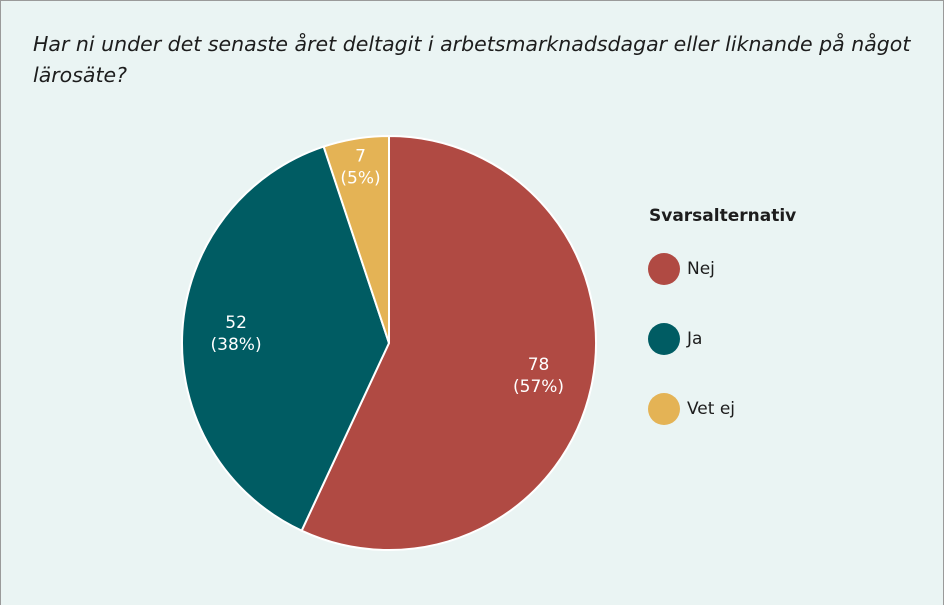 Image resolution: width=944 pixels, height=605 pixels. I want to click on slice-share-label: (5%), so click(360, 178).